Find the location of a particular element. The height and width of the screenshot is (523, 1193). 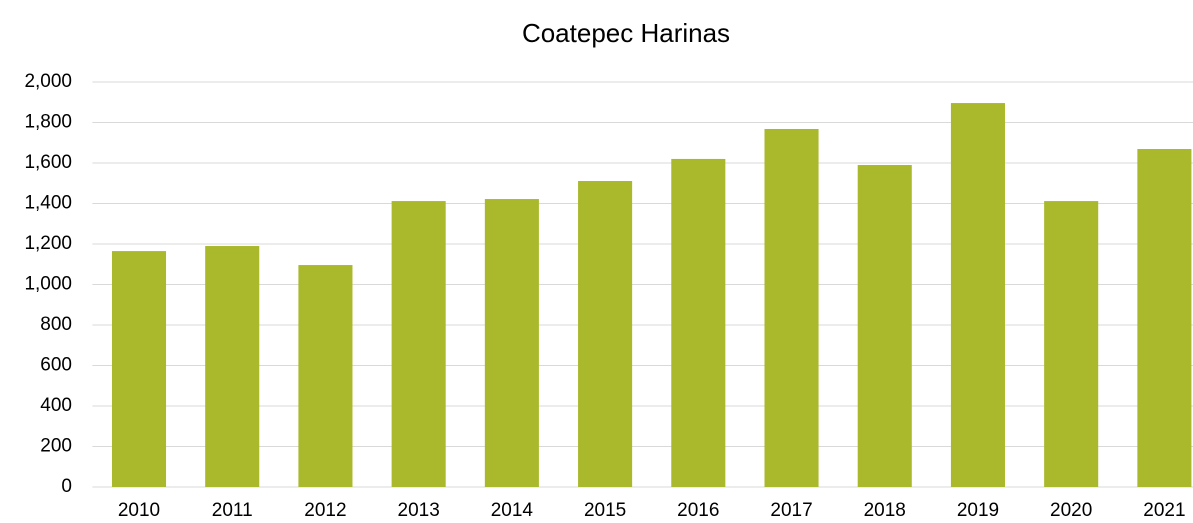

x-tick-label: 2011 is located at coordinates (232, 510).